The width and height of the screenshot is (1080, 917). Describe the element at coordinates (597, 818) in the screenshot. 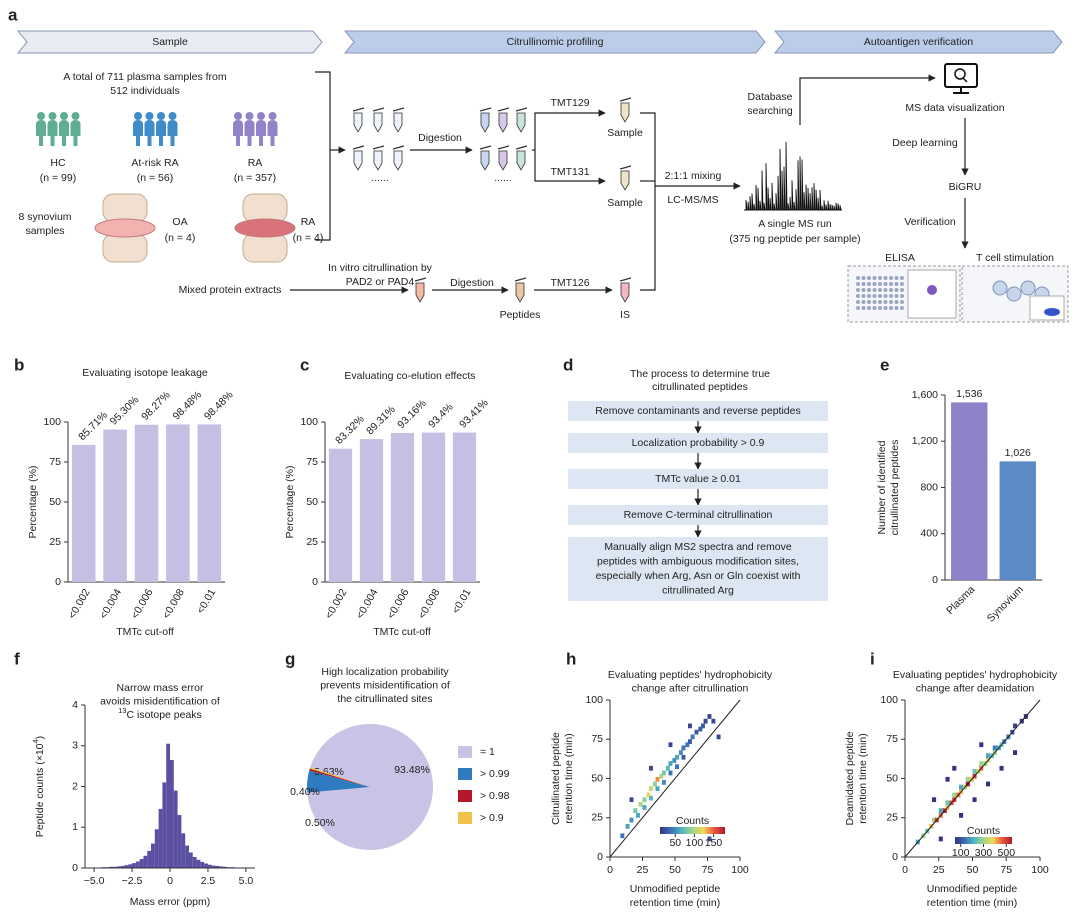

I see `y-tick-label: 25` at that location.